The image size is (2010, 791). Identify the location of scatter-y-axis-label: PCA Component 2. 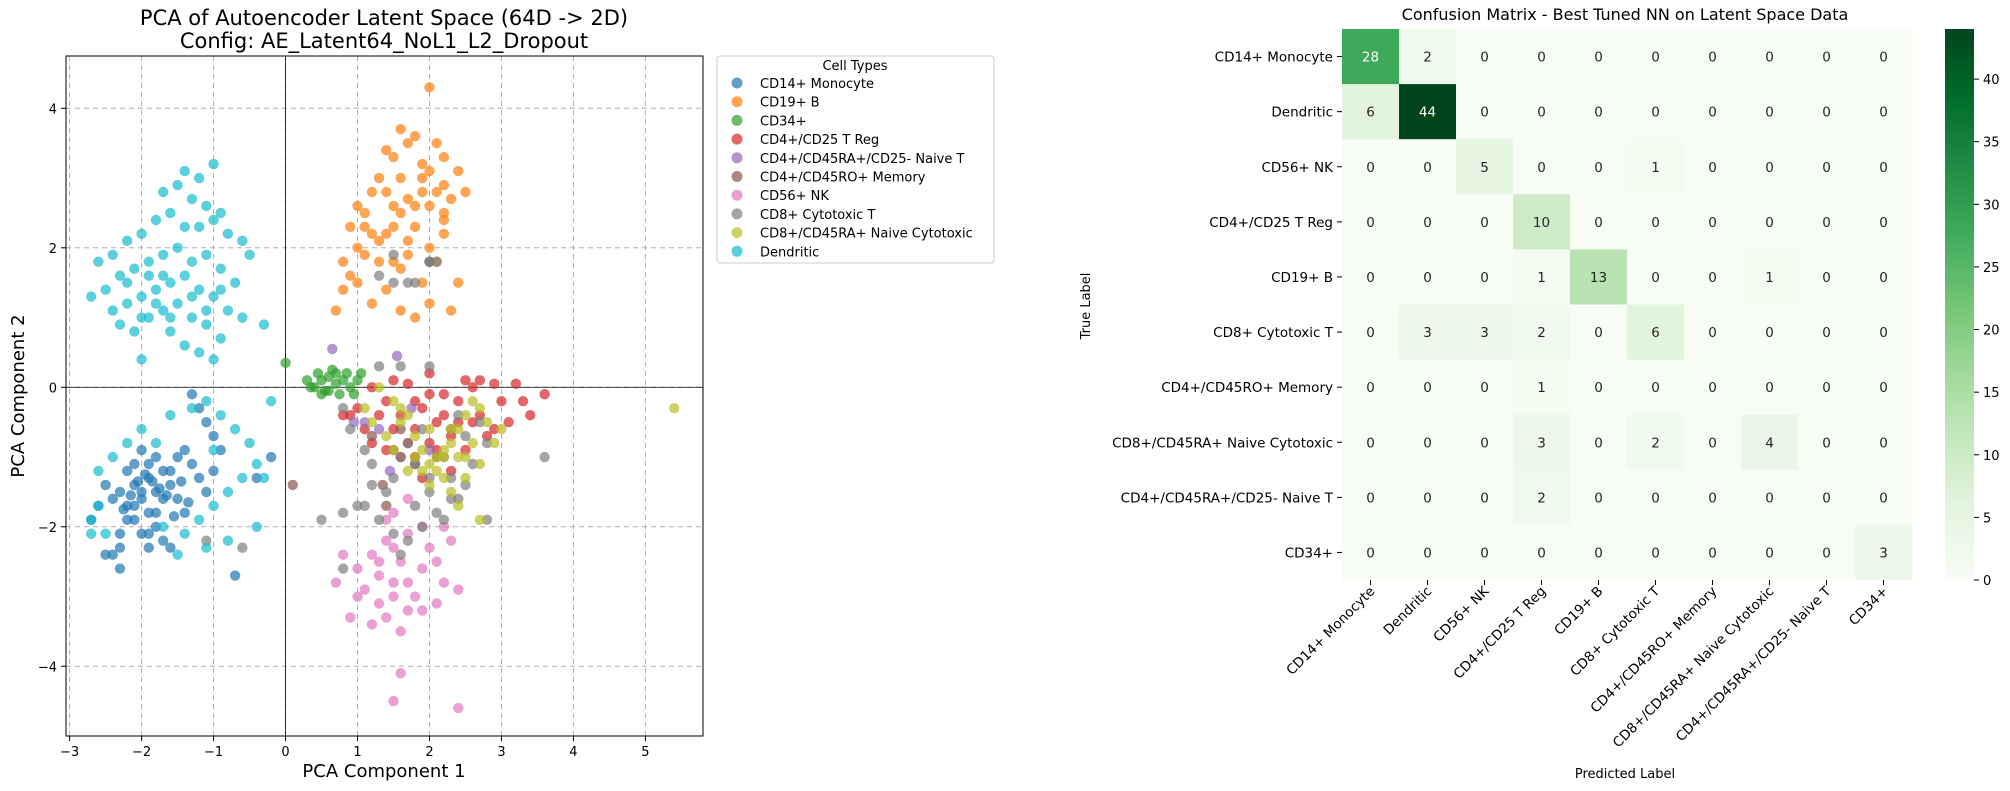
(18, 395).